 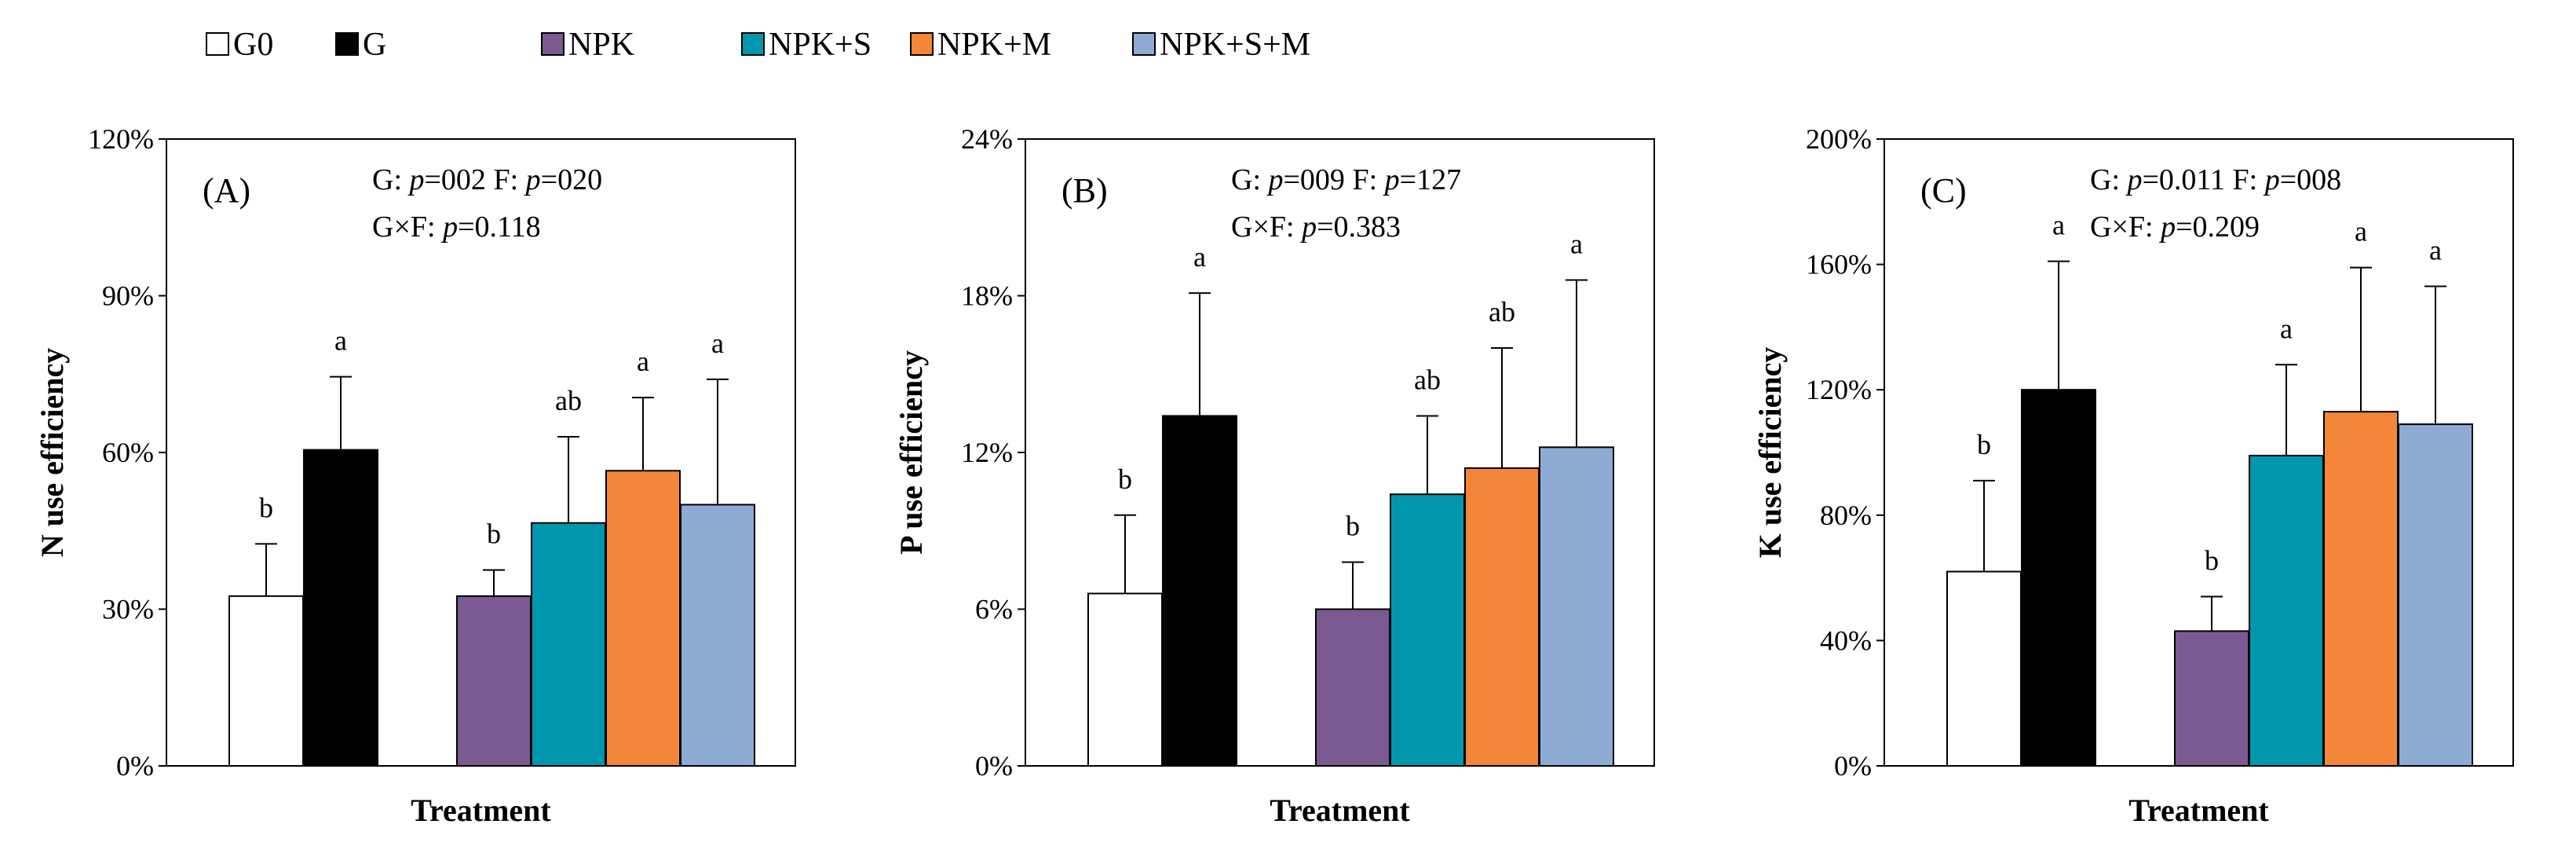 I want to click on y-tick-label: 12%, so click(x=987, y=452).